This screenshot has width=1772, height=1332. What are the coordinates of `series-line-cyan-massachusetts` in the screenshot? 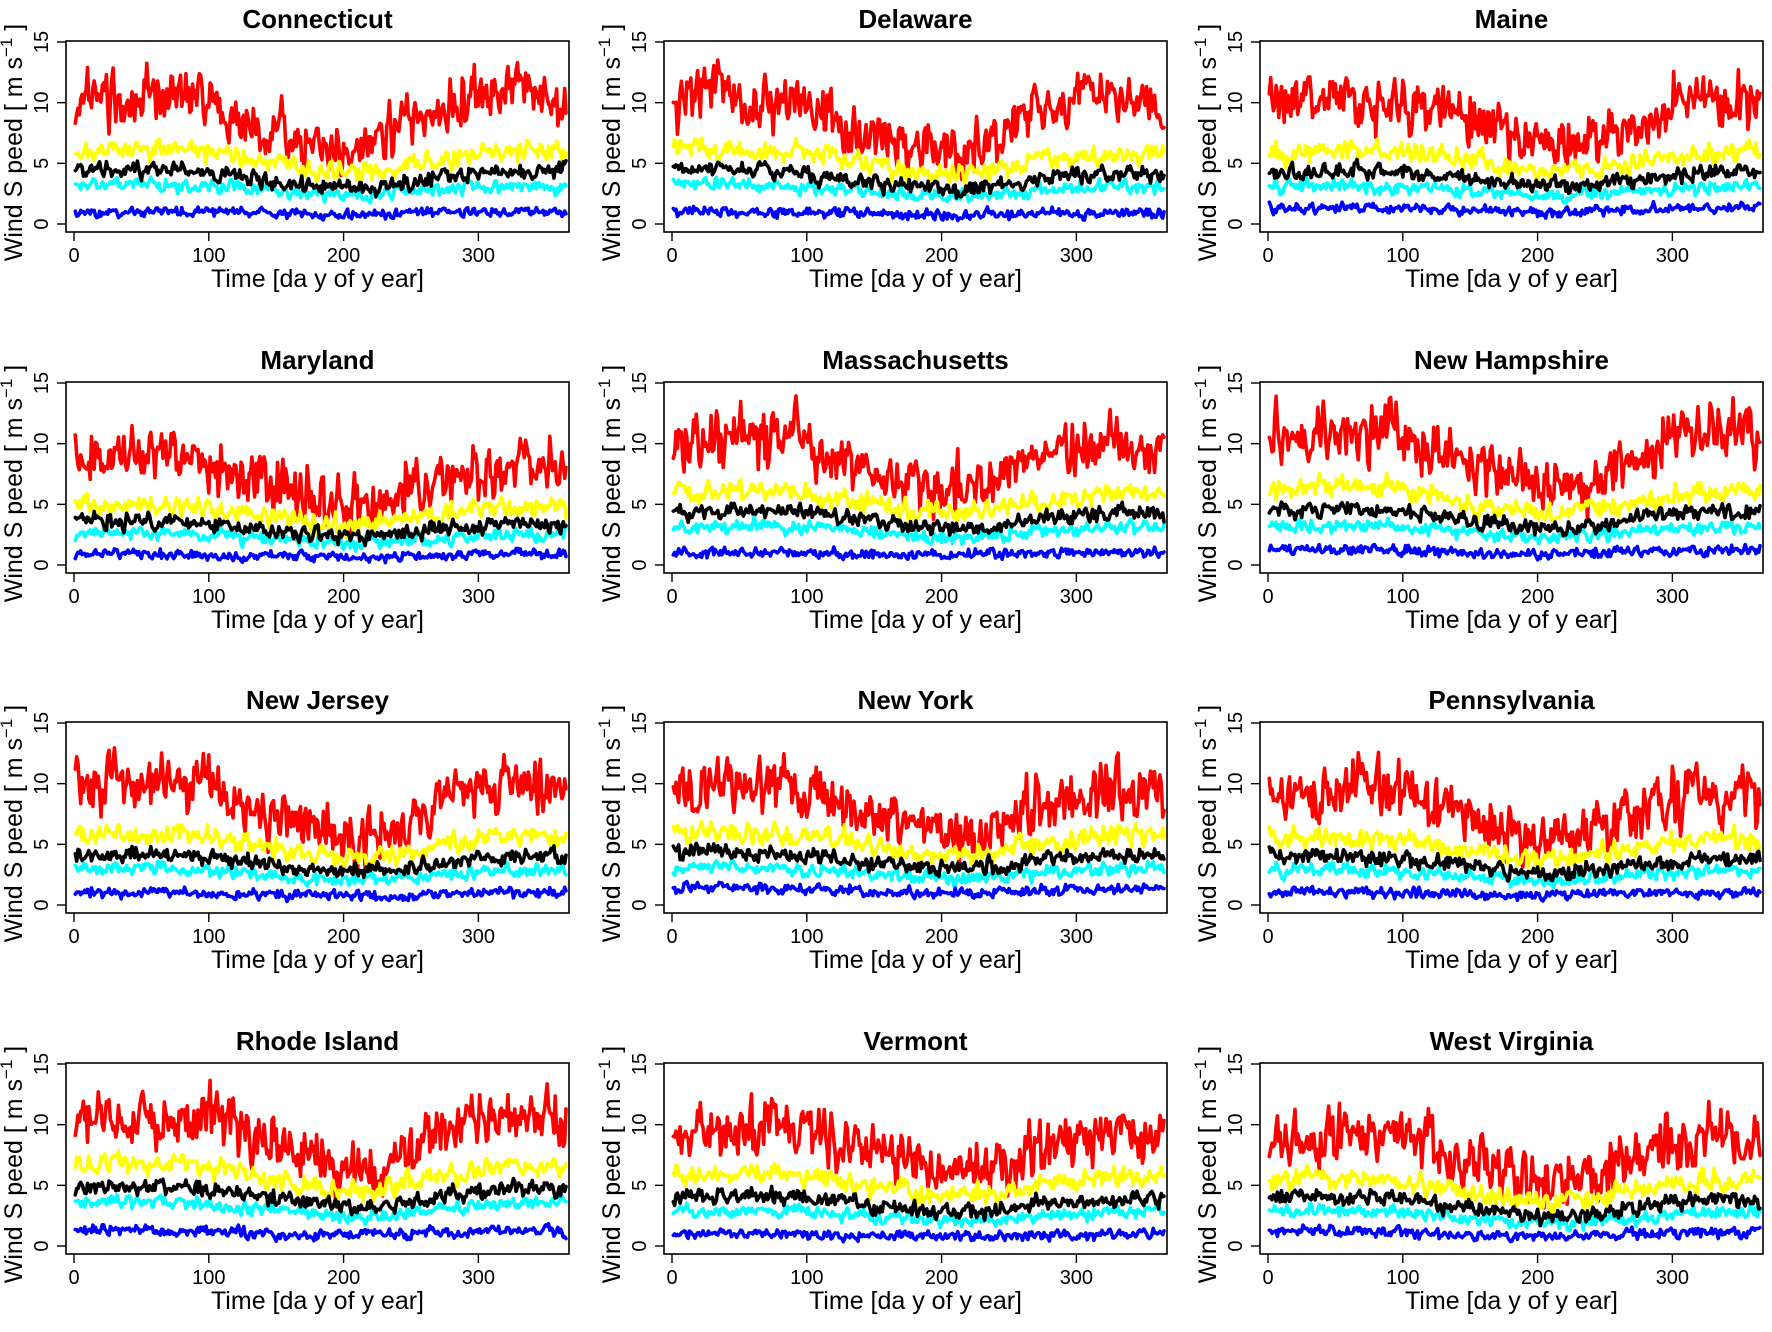 It's located at (918, 530).